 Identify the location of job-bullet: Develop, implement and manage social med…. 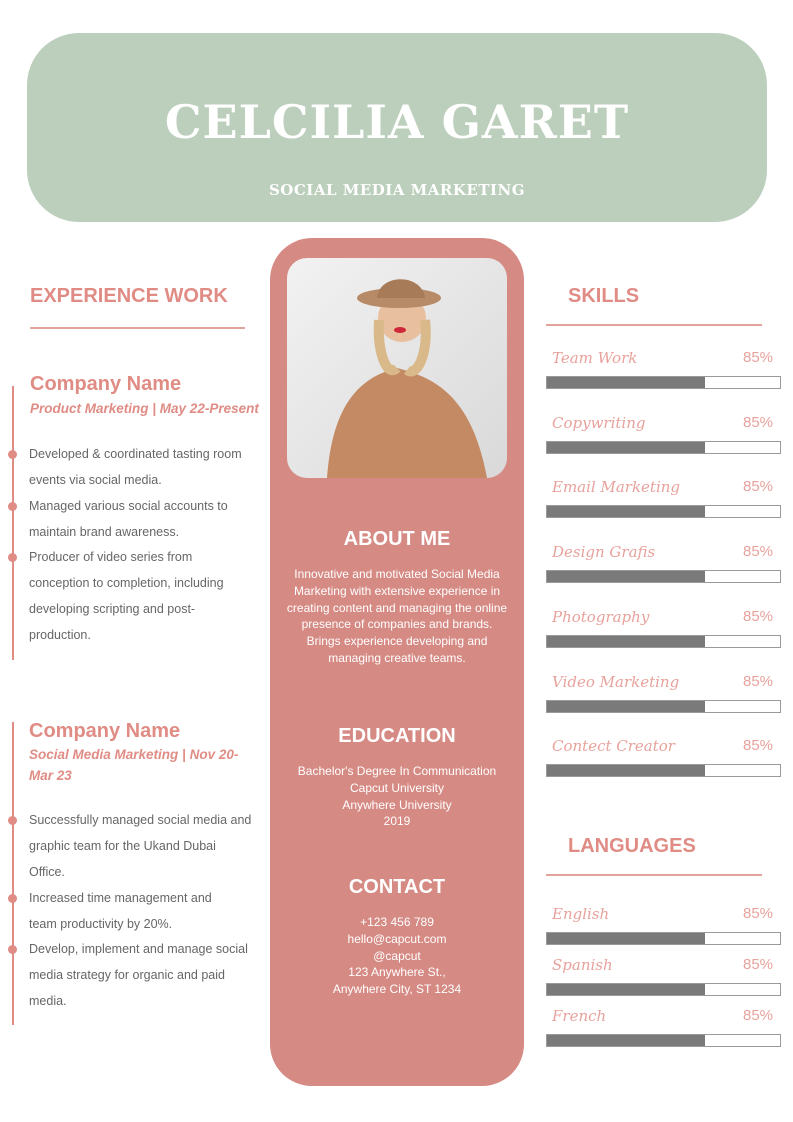
(138, 975).